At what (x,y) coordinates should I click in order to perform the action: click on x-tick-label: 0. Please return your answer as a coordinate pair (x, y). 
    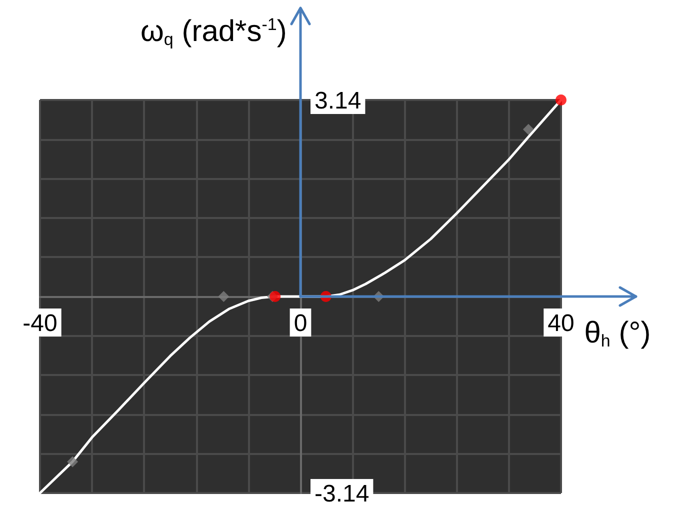
    Looking at the image, I should click on (301, 323).